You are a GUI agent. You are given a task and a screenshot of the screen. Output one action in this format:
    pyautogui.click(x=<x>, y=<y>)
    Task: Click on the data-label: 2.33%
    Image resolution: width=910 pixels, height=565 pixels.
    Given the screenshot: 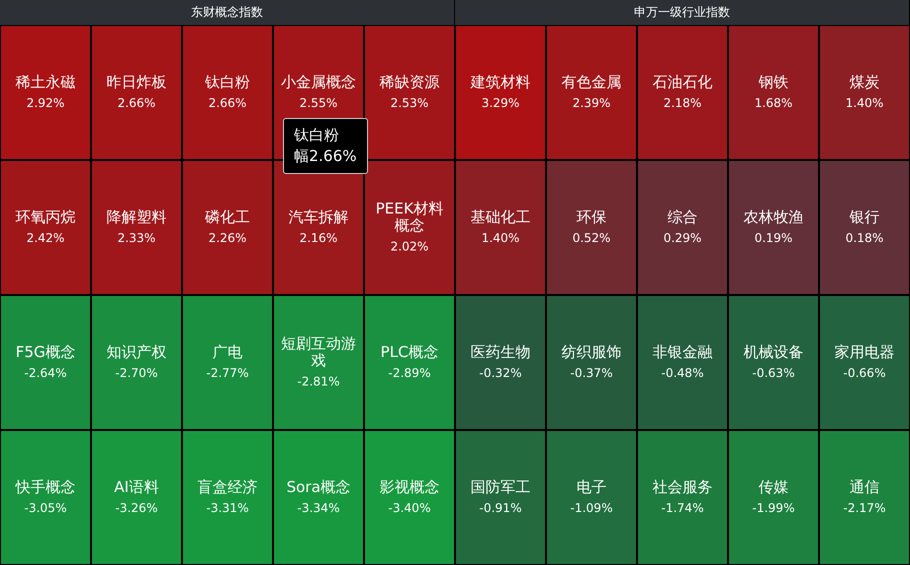 What is the action you would take?
    pyautogui.click(x=136, y=238)
    